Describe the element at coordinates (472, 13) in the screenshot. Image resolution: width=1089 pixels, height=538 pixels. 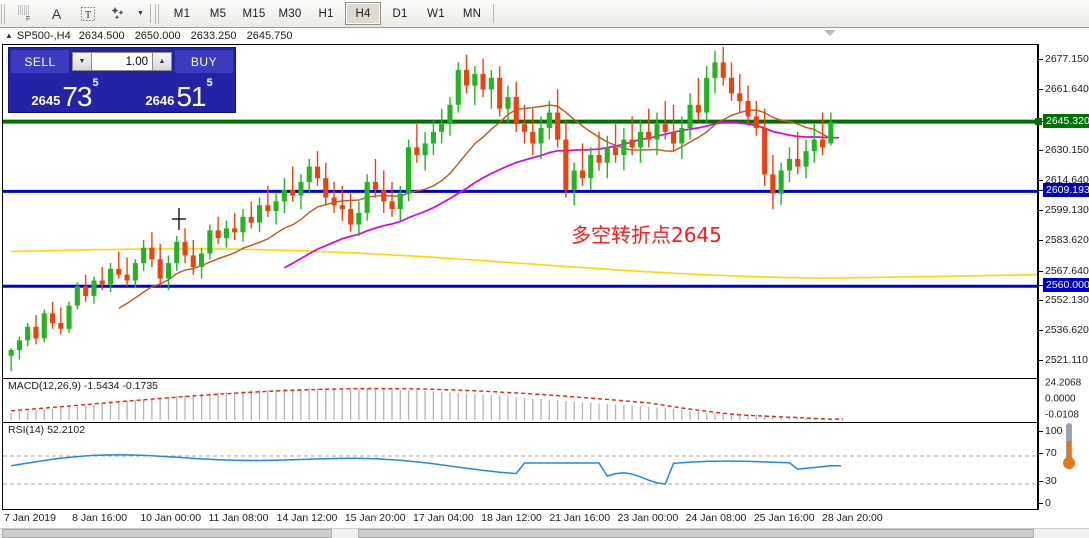
I see `timeframe-mn: MN` at that location.